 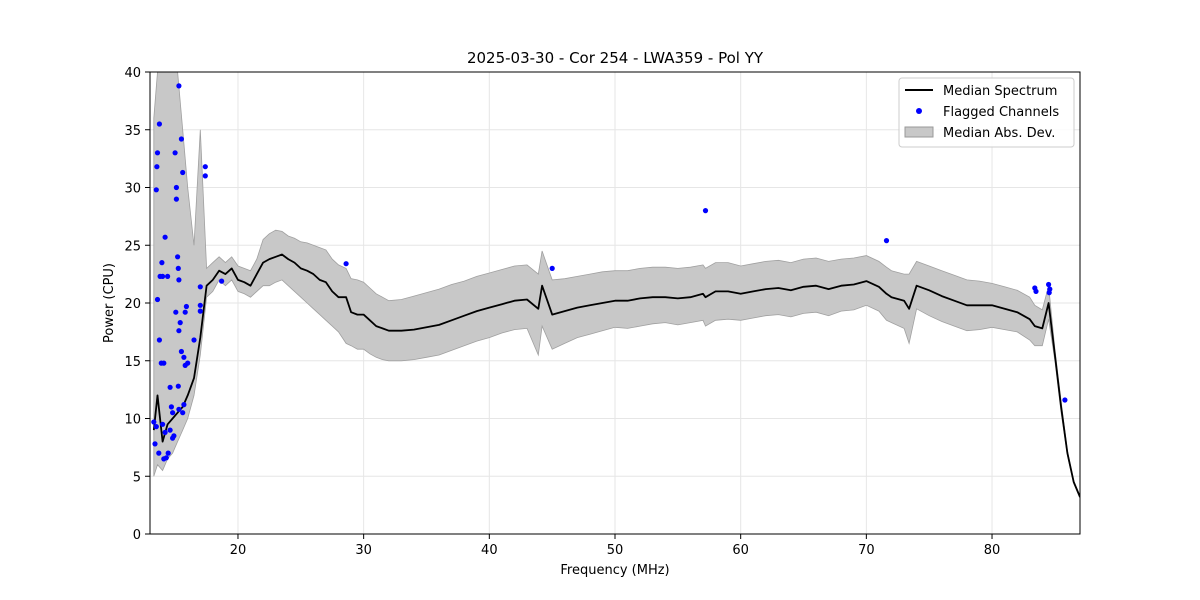 What do you see at coordinates (109, 303) in the screenshot?
I see `y-axis-label: Power (CPU)` at bounding box center [109, 303].